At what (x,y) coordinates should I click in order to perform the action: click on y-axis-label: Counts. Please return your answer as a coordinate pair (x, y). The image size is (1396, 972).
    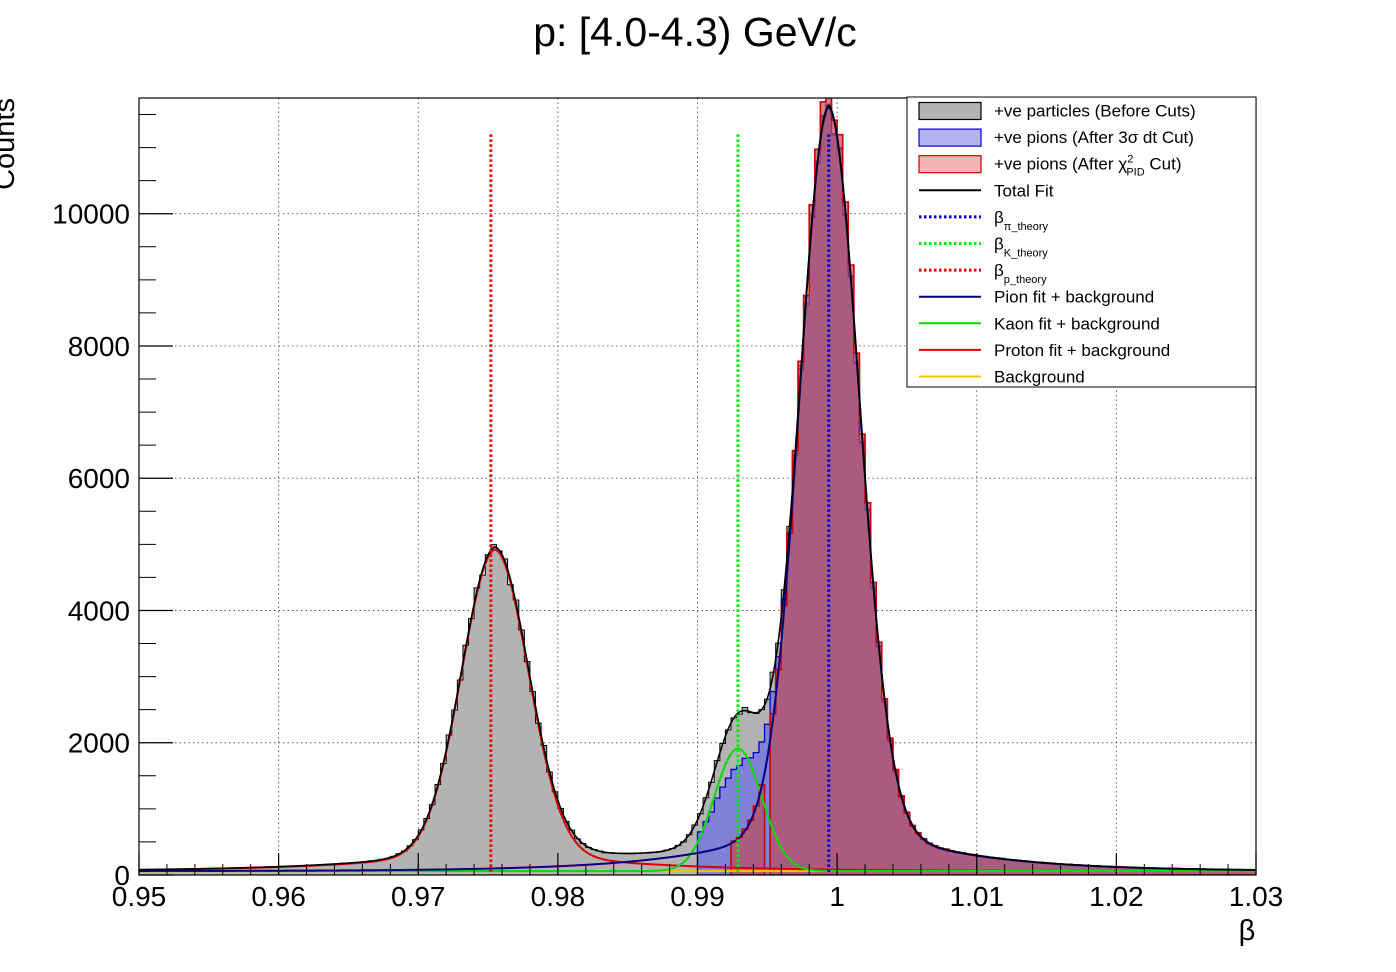
    Looking at the image, I should click on (10, 144).